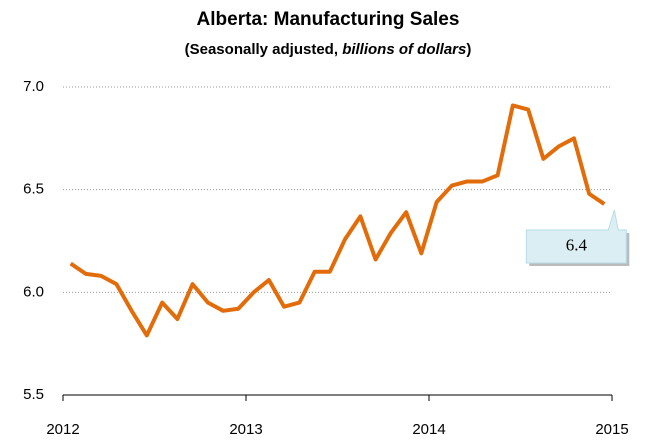  Describe the element at coordinates (33, 86) in the screenshot. I see `y-tick-label: 7.0` at that location.